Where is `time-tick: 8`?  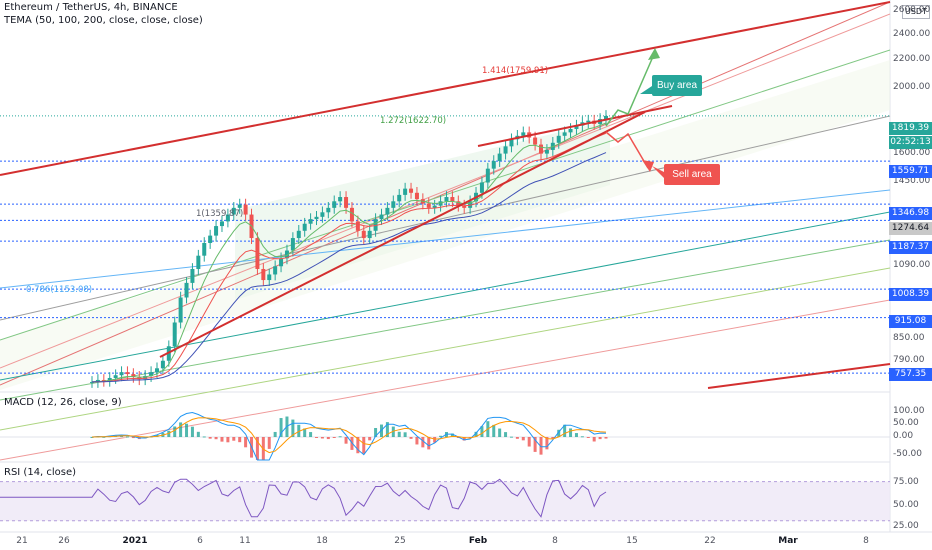 time-tick: 8 is located at coordinates (866, 541).